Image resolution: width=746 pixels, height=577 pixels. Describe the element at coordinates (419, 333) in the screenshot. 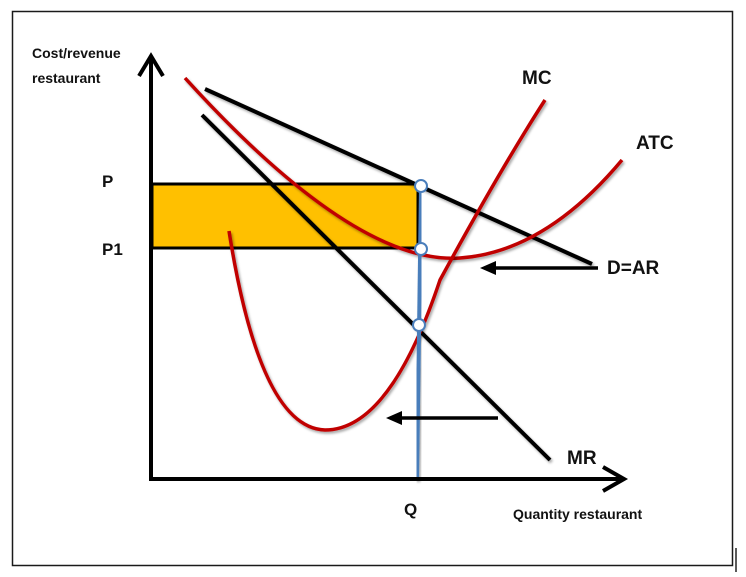

I see `quantity-line` at that location.